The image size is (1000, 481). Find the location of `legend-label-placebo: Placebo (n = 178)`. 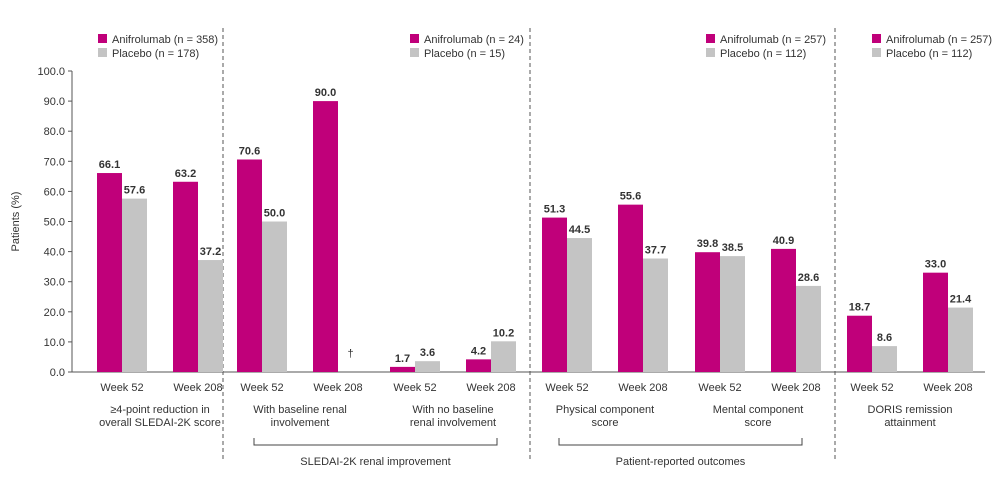

legend-label-placebo: Placebo (n = 178) is located at coordinates (155, 54).